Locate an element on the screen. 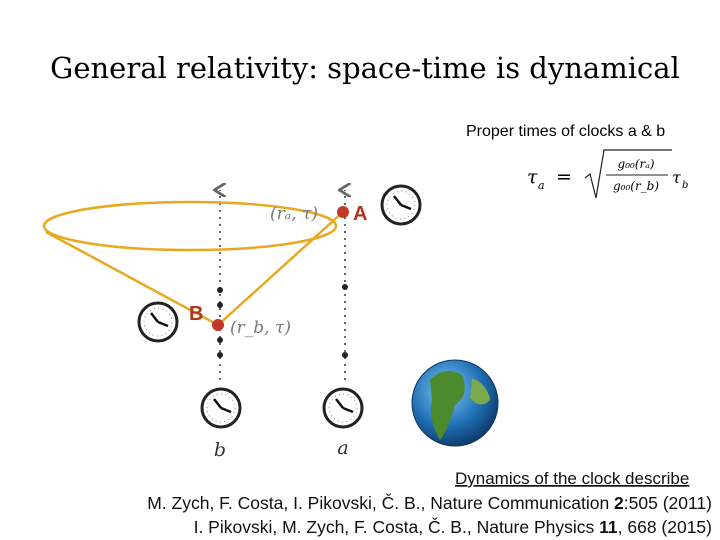 This screenshot has height=540, width=720. citation-text: :505 (2011) is located at coordinates (668, 503).